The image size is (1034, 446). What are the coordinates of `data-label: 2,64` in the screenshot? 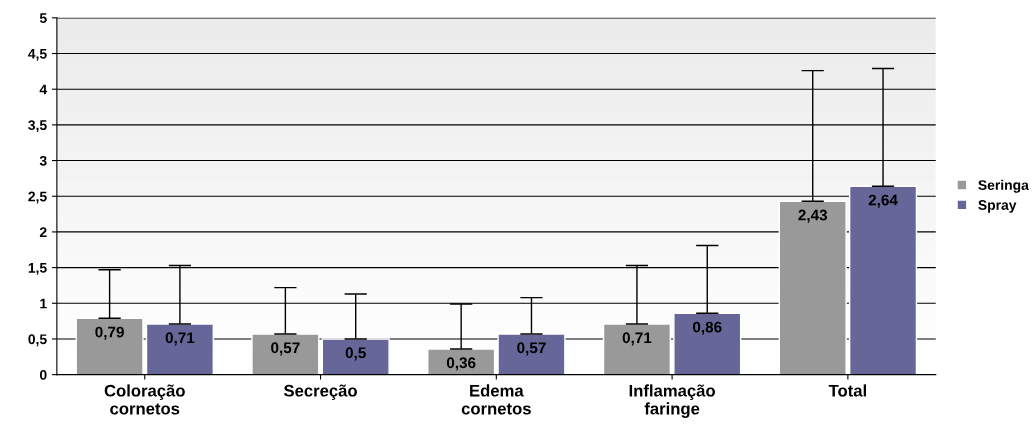 It's located at (883, 201).